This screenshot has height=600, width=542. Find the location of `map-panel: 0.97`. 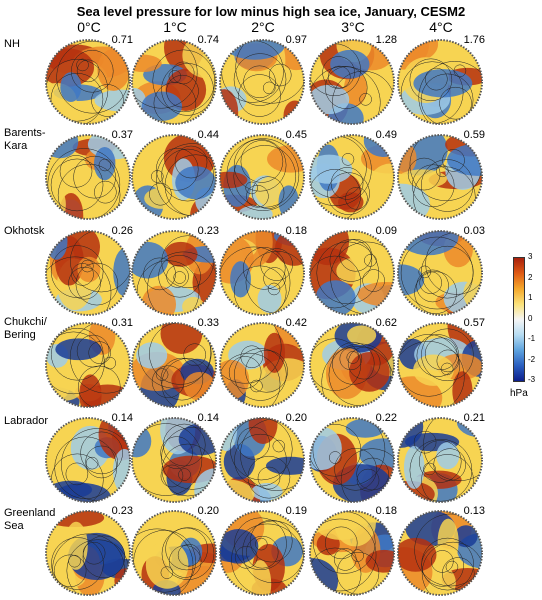

map-panel: 0.97 is located at coordinates (263, 80).